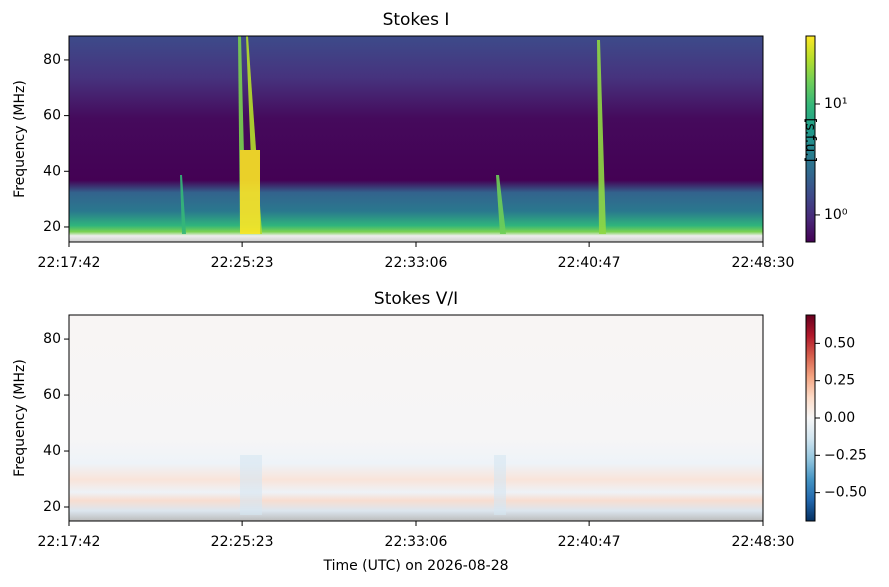 The image size is (889, 587). I want to click on colorbar-tick-label: 0.50, so click(839, 343).